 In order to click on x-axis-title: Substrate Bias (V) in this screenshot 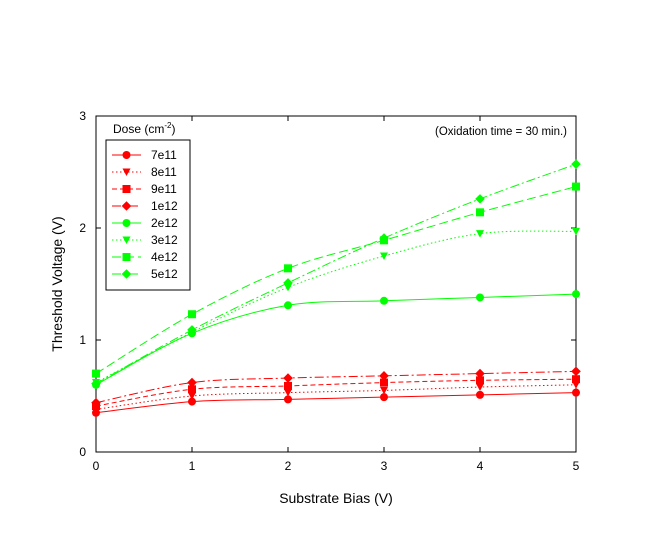, I will do `click(336, 498)`.